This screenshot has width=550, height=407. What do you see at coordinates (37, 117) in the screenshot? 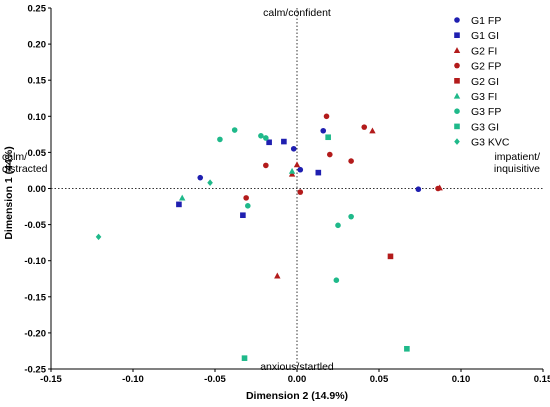
I see `y-tick-label: 0.10` at bounding box center [37, 117].